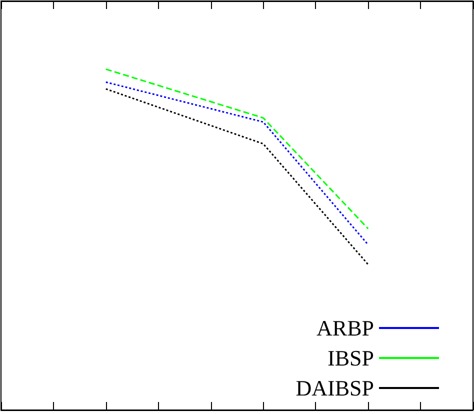  What do you see at coordinates (351, 358) in the screenshot?
I see `legend-label: IBSP` at bounding box center [351, 358].